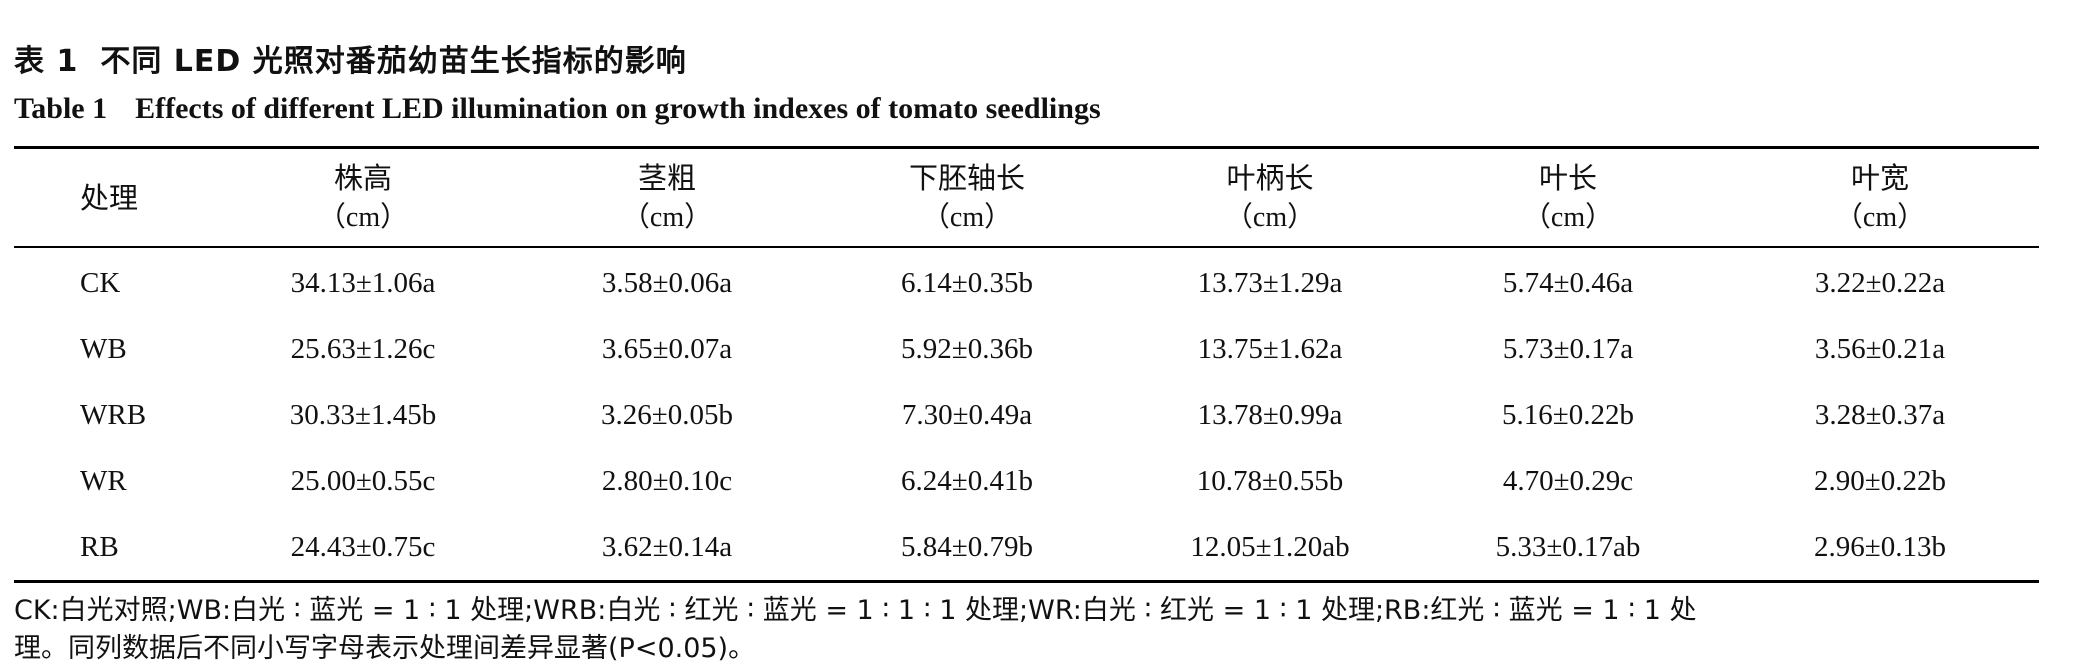  What do you see at coordinates (1270, 415) in the screenshot?
I see `table-cell: 13.78±0.99a` at bounding box center [1270, 415].